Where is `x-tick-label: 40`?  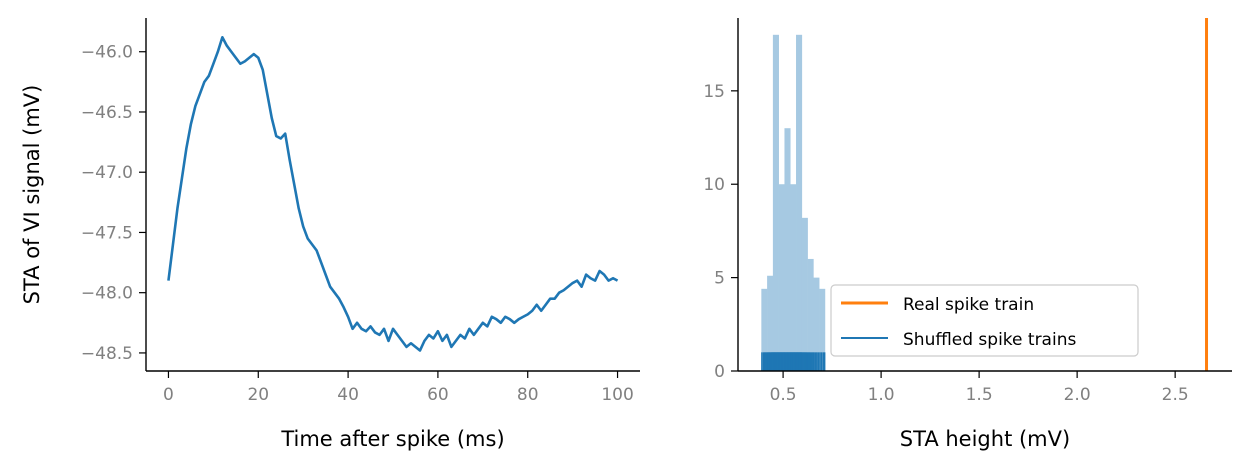 x-tick-label: 40 is located at coordinates (348, 395).